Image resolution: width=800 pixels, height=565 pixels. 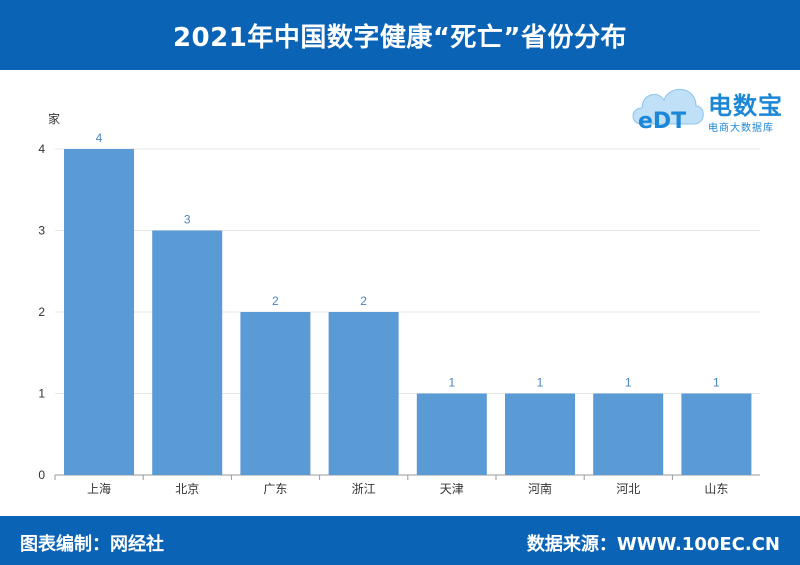 What do you see at coordinates (400, 540) in the screenshot?
I see `footer-bar: 图表编制：网经社 数据来源：WWW.100EC.CN` at bounding box center [400, 540].